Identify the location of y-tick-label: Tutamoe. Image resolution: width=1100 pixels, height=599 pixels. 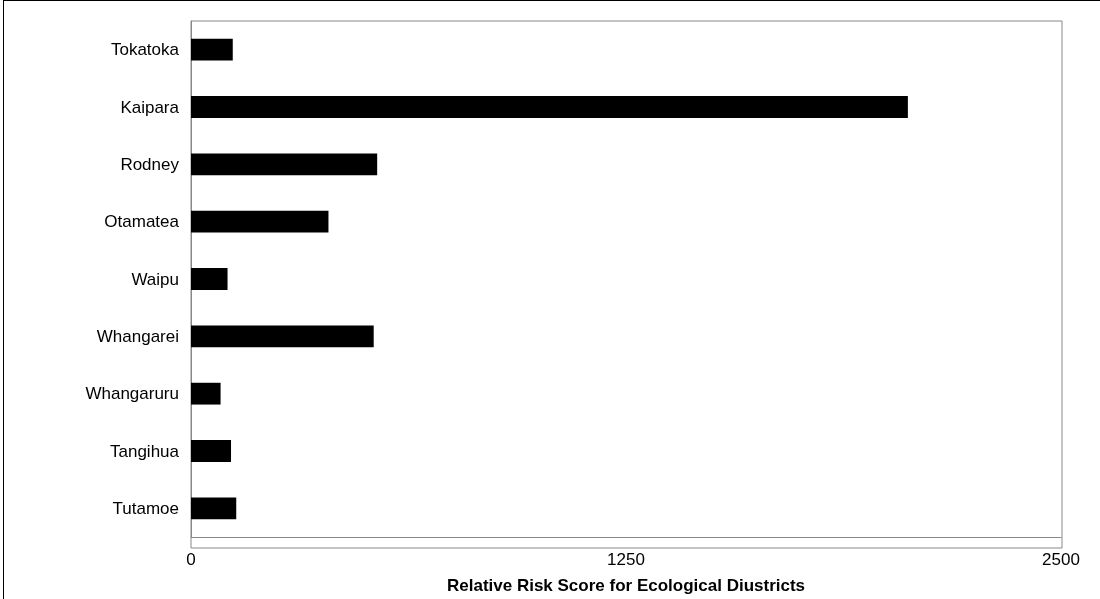
(145, 508).